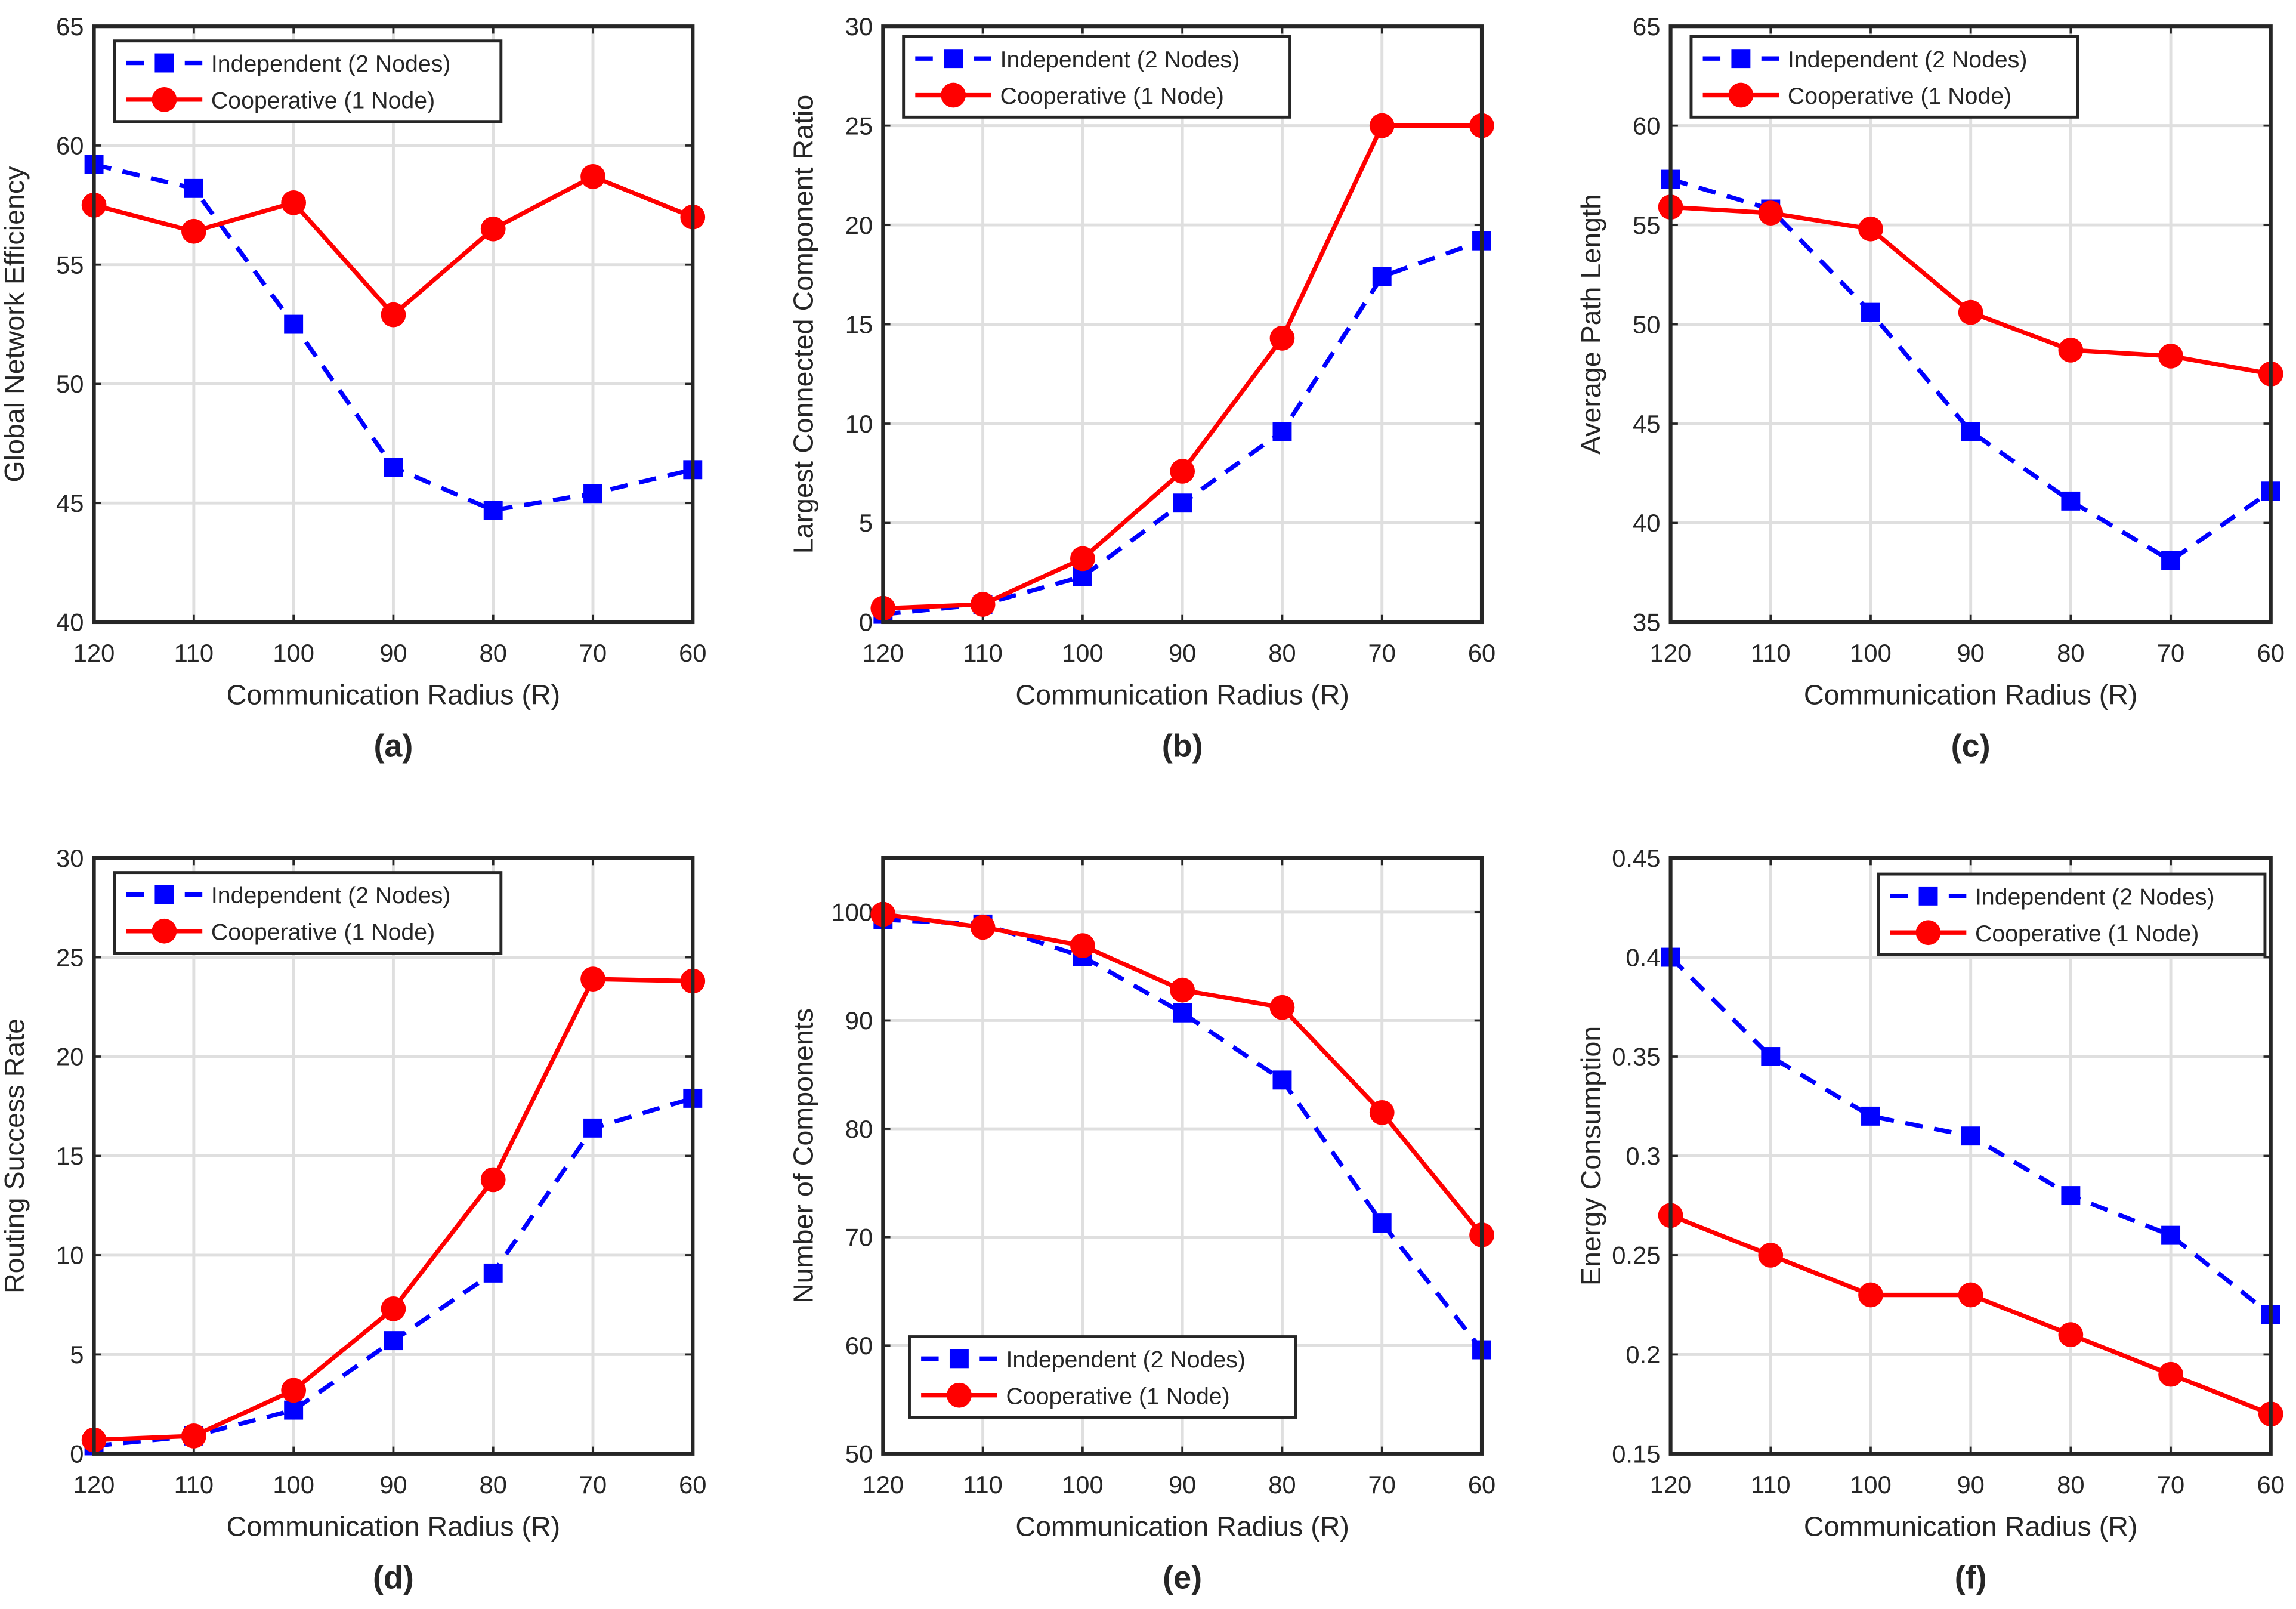  What do you see at coordinates (1636, 858) in the screenshot?
I see `y-tick-label: 0.45` at bounding box center [1636, 858].